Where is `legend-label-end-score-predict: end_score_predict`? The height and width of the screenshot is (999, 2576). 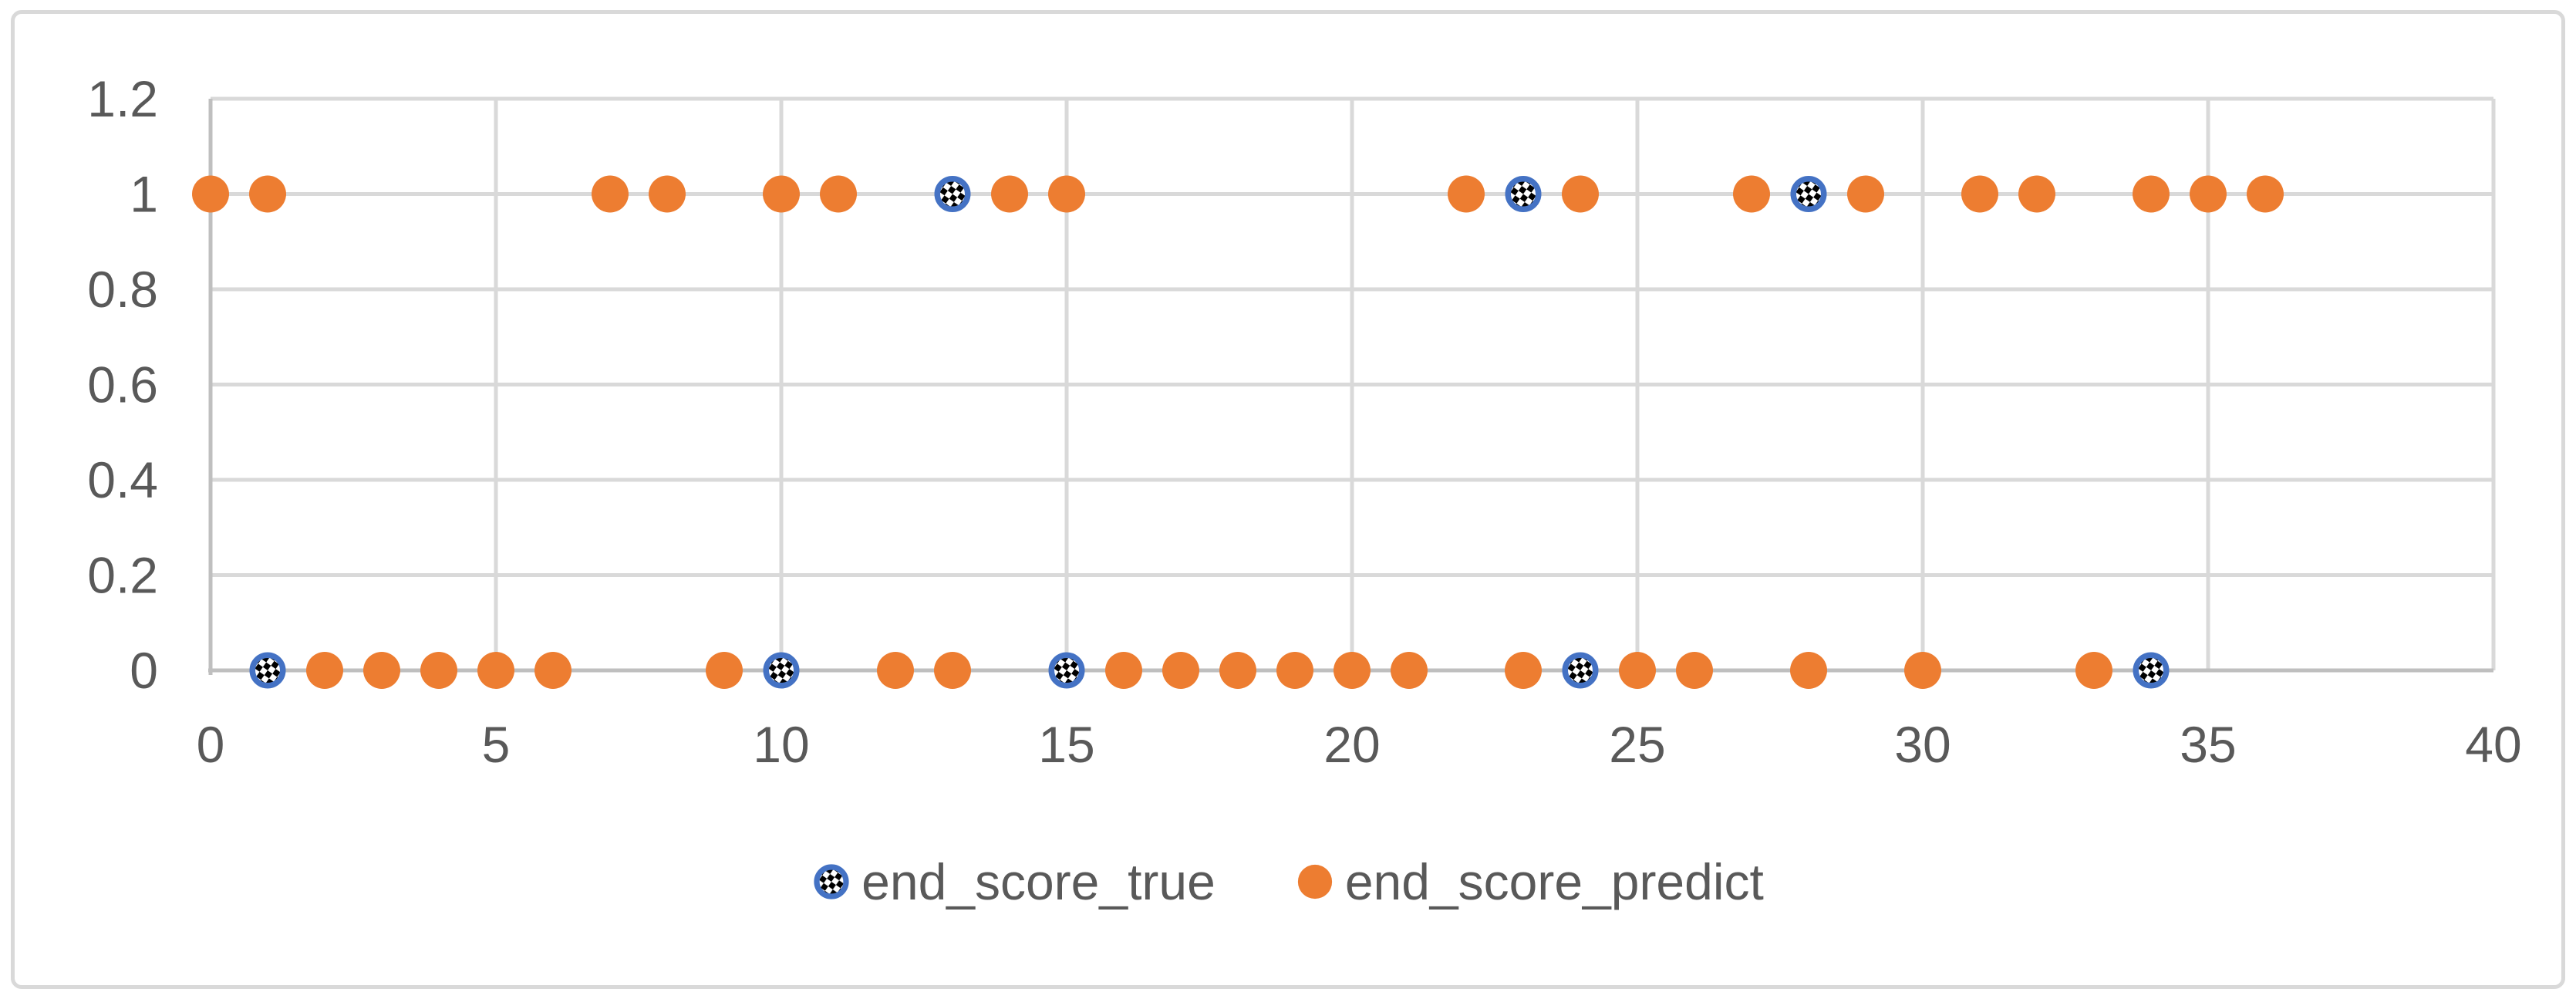
legend-label-end-score-predict: end_score_predict is located at coordinates (1554, 882).